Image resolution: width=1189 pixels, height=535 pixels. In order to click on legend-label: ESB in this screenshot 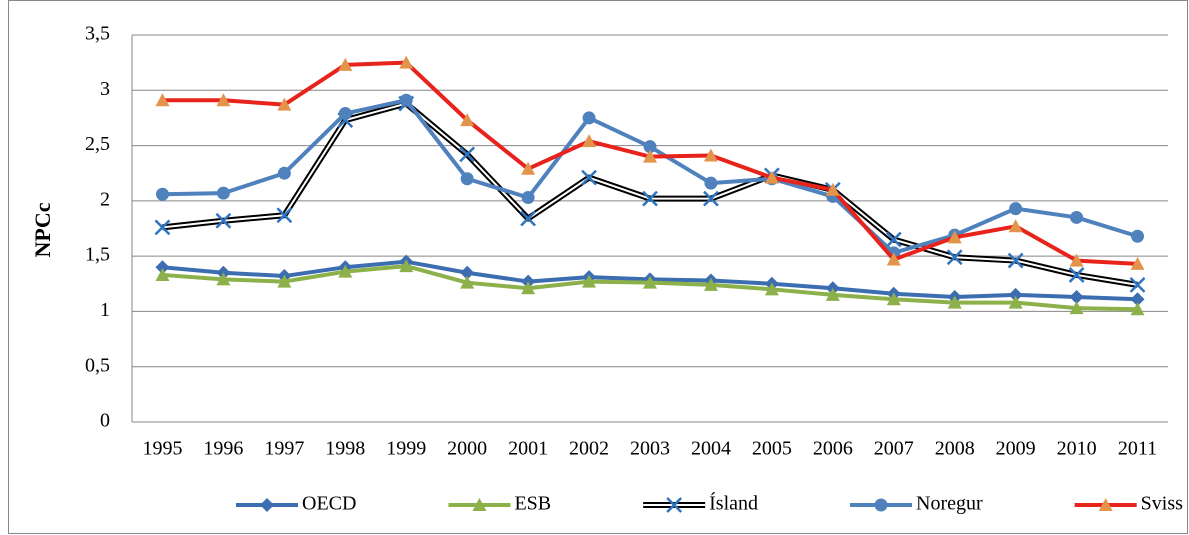, I will do `click(532, 504)`.